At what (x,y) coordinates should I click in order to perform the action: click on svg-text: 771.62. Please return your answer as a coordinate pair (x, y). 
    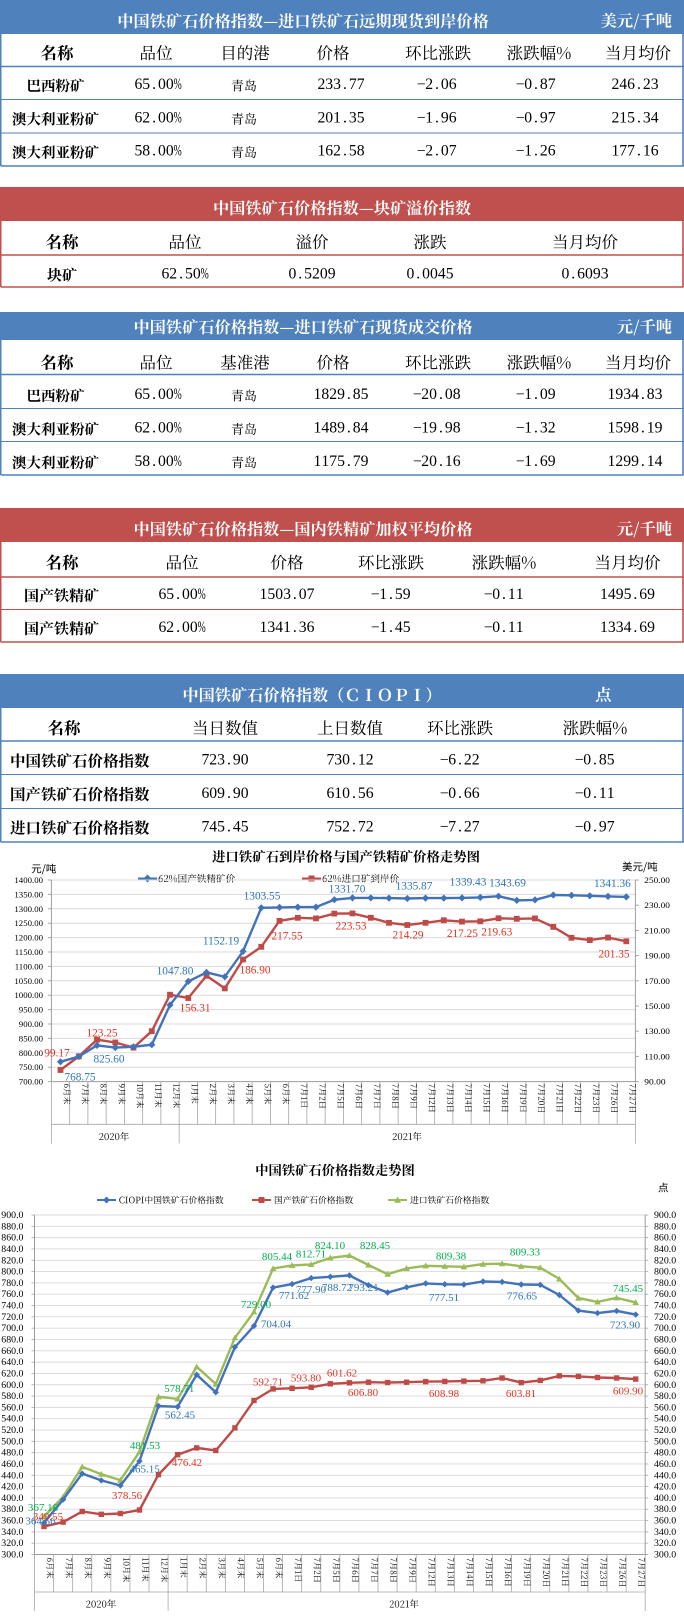
    Looking at the image, I should click on (294, 1296).